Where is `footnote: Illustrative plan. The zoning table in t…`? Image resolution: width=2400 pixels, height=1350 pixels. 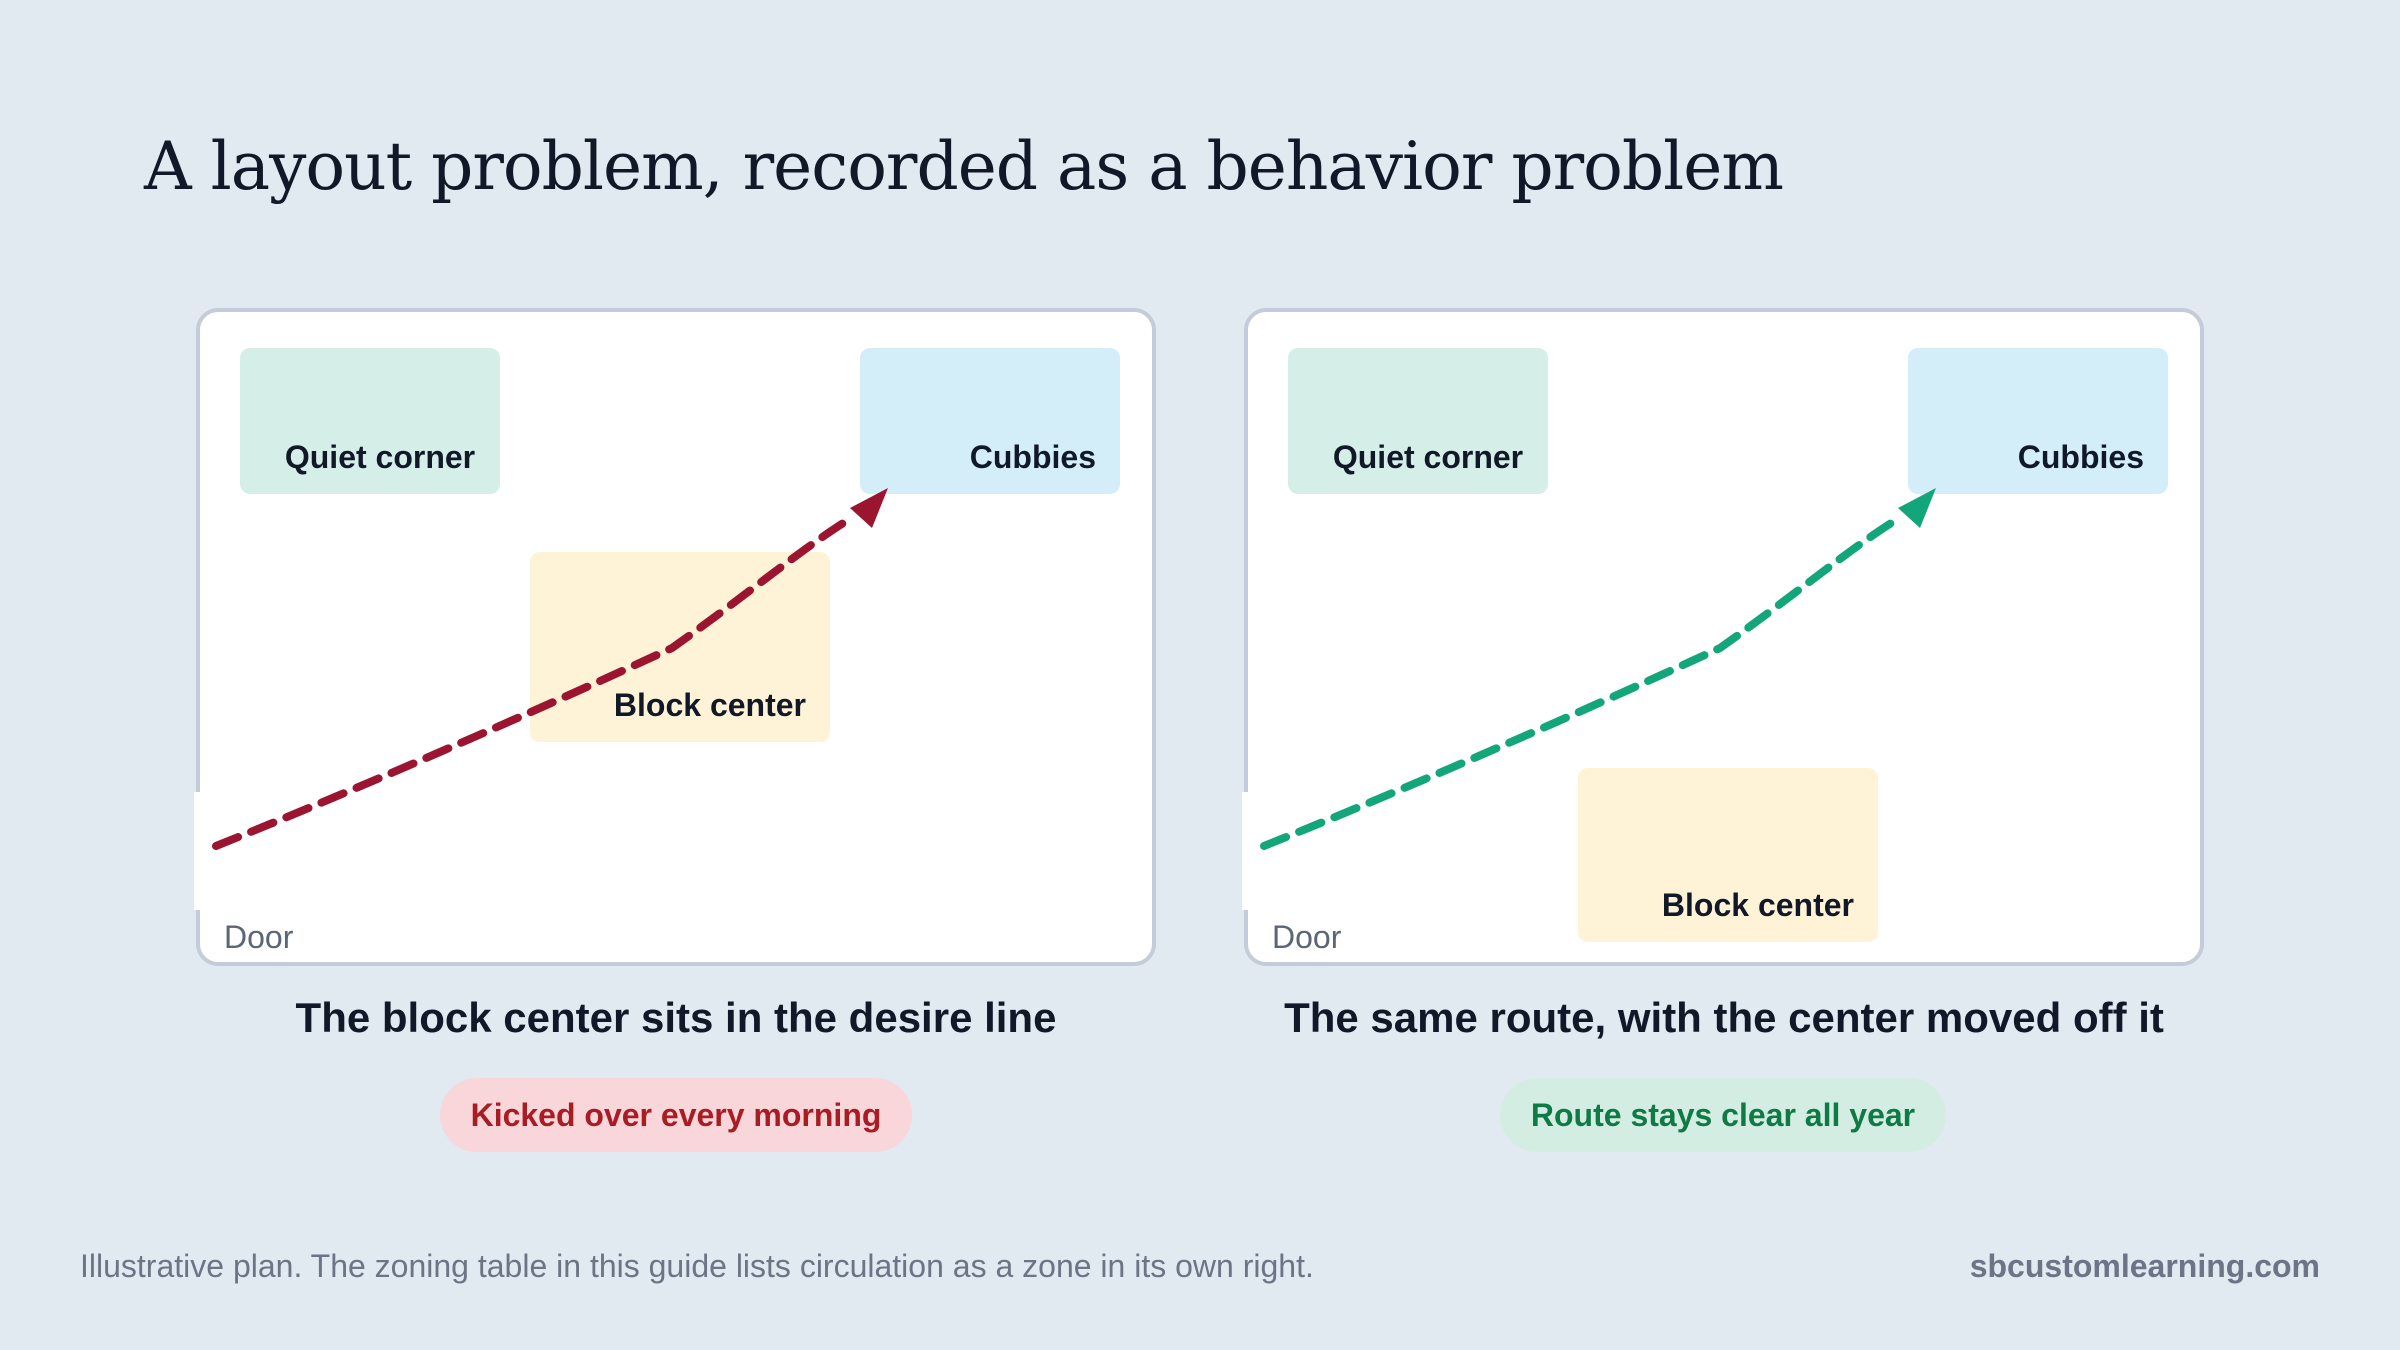
footnote: Illustrative plan. The zoning table in t… is located at coordinates (697, 1266).